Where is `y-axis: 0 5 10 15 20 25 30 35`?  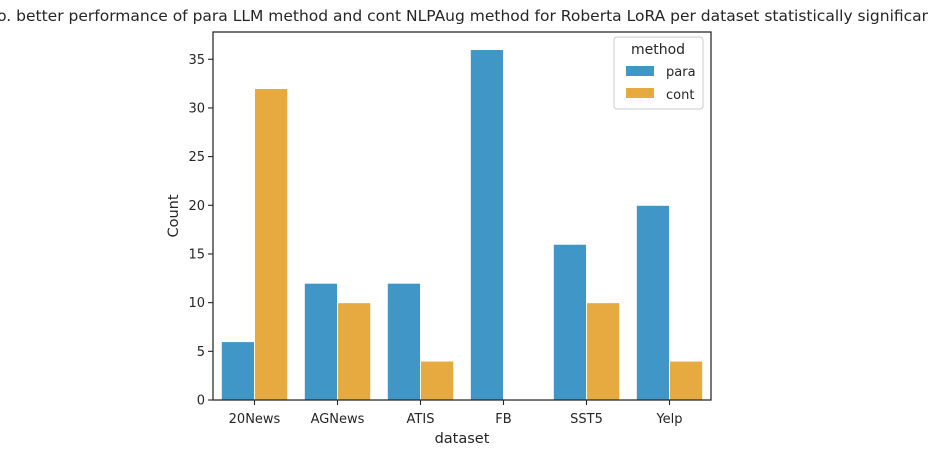 y-axis: 0 5 10 15 20 25 30 35 is located at coordinates (200, 231).